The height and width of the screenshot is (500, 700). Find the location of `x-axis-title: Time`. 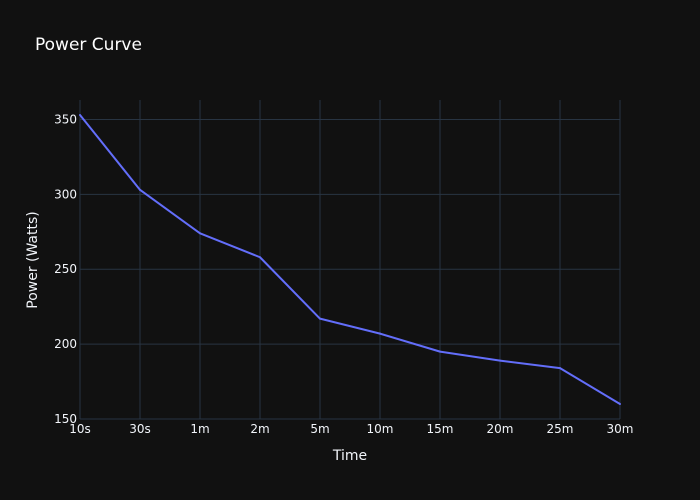

x-axis-title: Time is located at coordinates (349, 456).